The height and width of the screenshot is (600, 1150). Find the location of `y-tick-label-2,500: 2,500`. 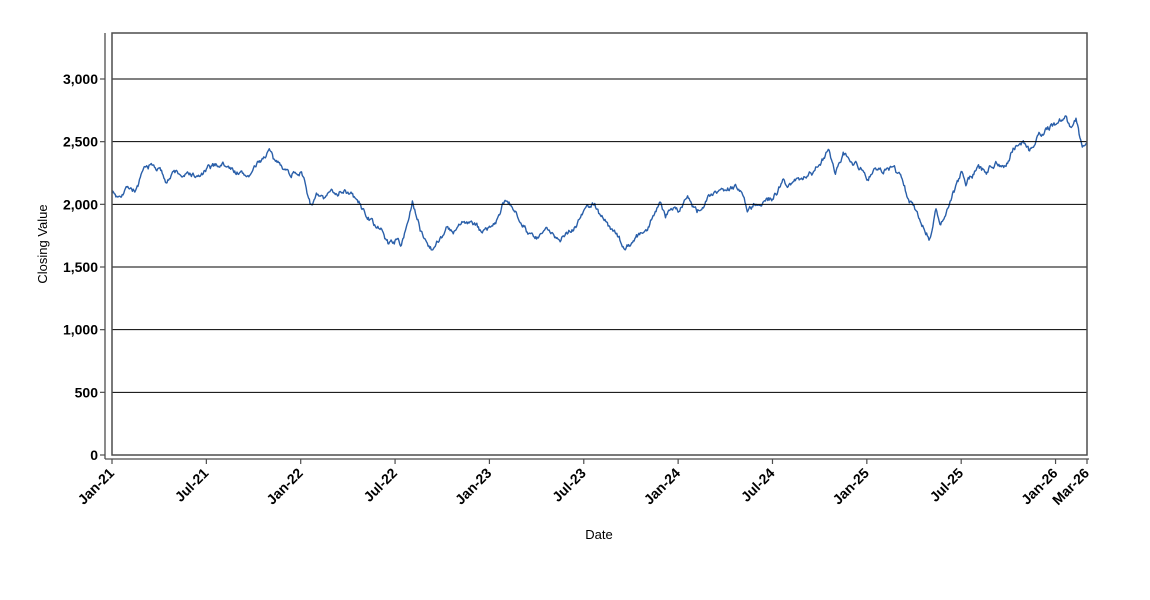

y-tick-label-2,500: 2,500 is located at coordinates (80, 142).